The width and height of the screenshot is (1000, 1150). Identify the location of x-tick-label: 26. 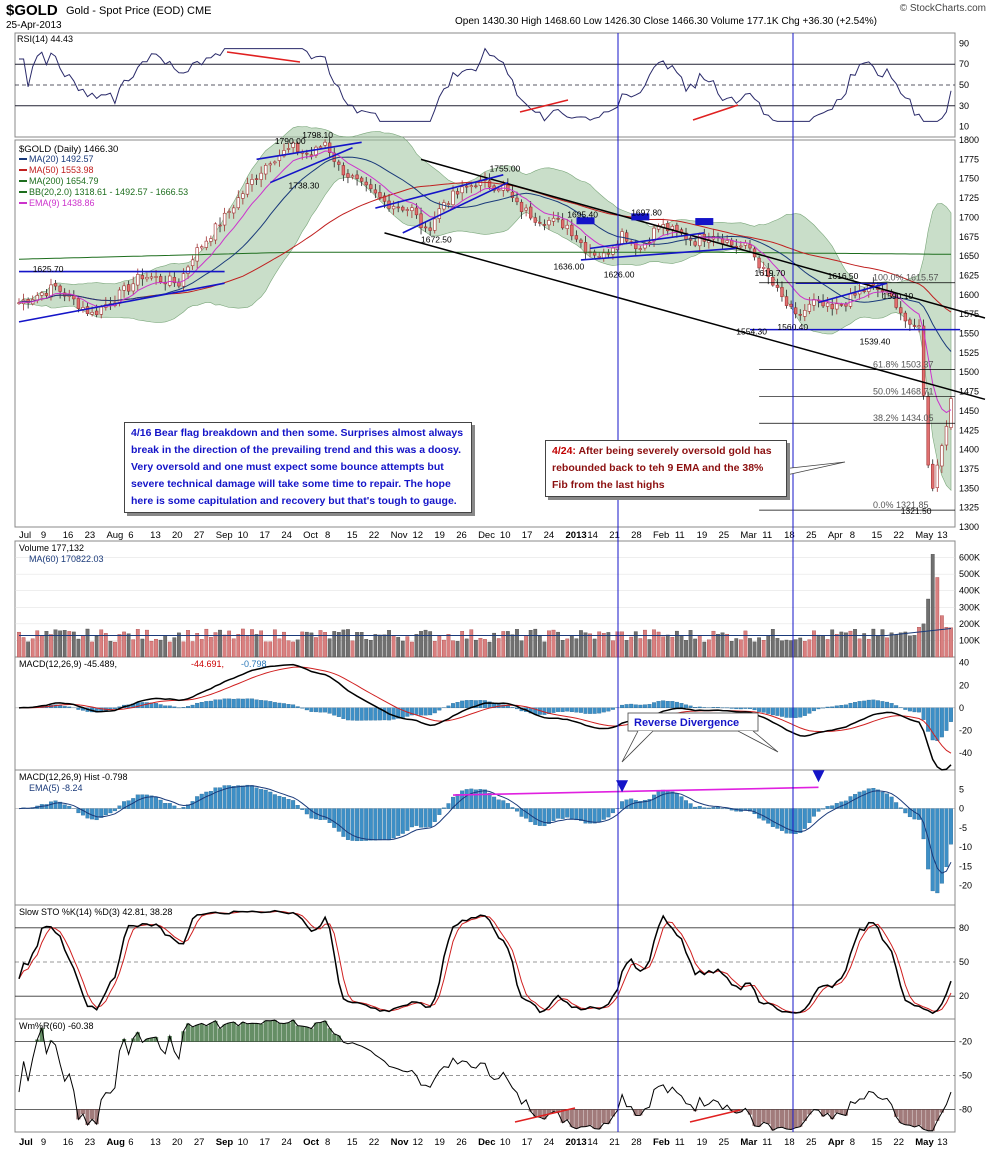
(461, 535).